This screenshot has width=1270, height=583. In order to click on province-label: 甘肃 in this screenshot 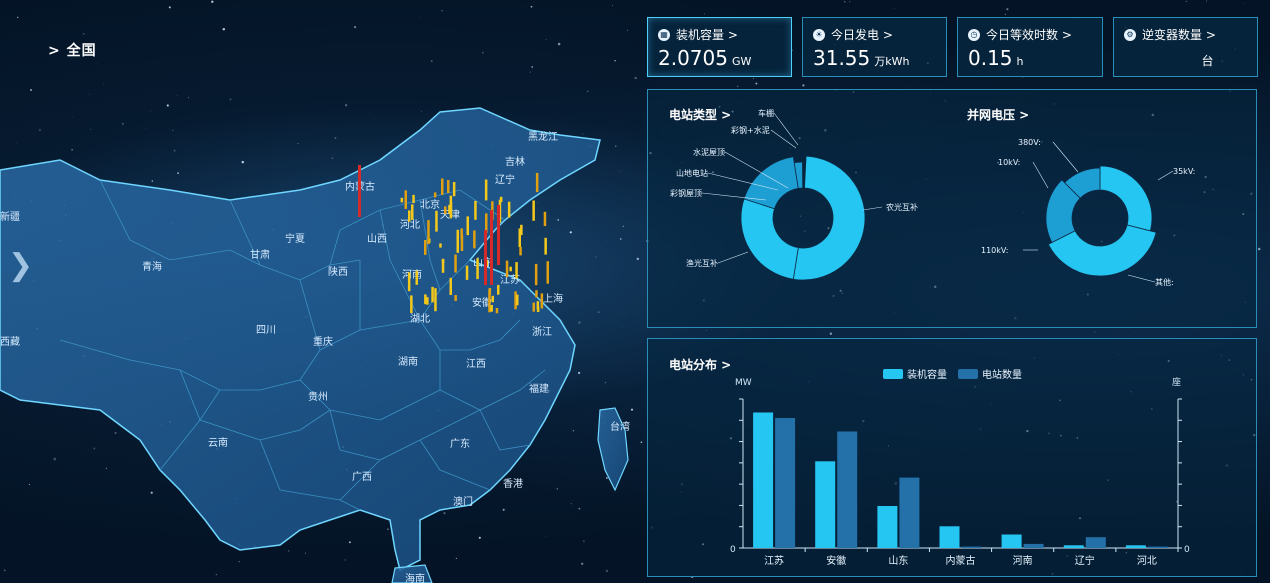, I will do `click(260, 254)`.